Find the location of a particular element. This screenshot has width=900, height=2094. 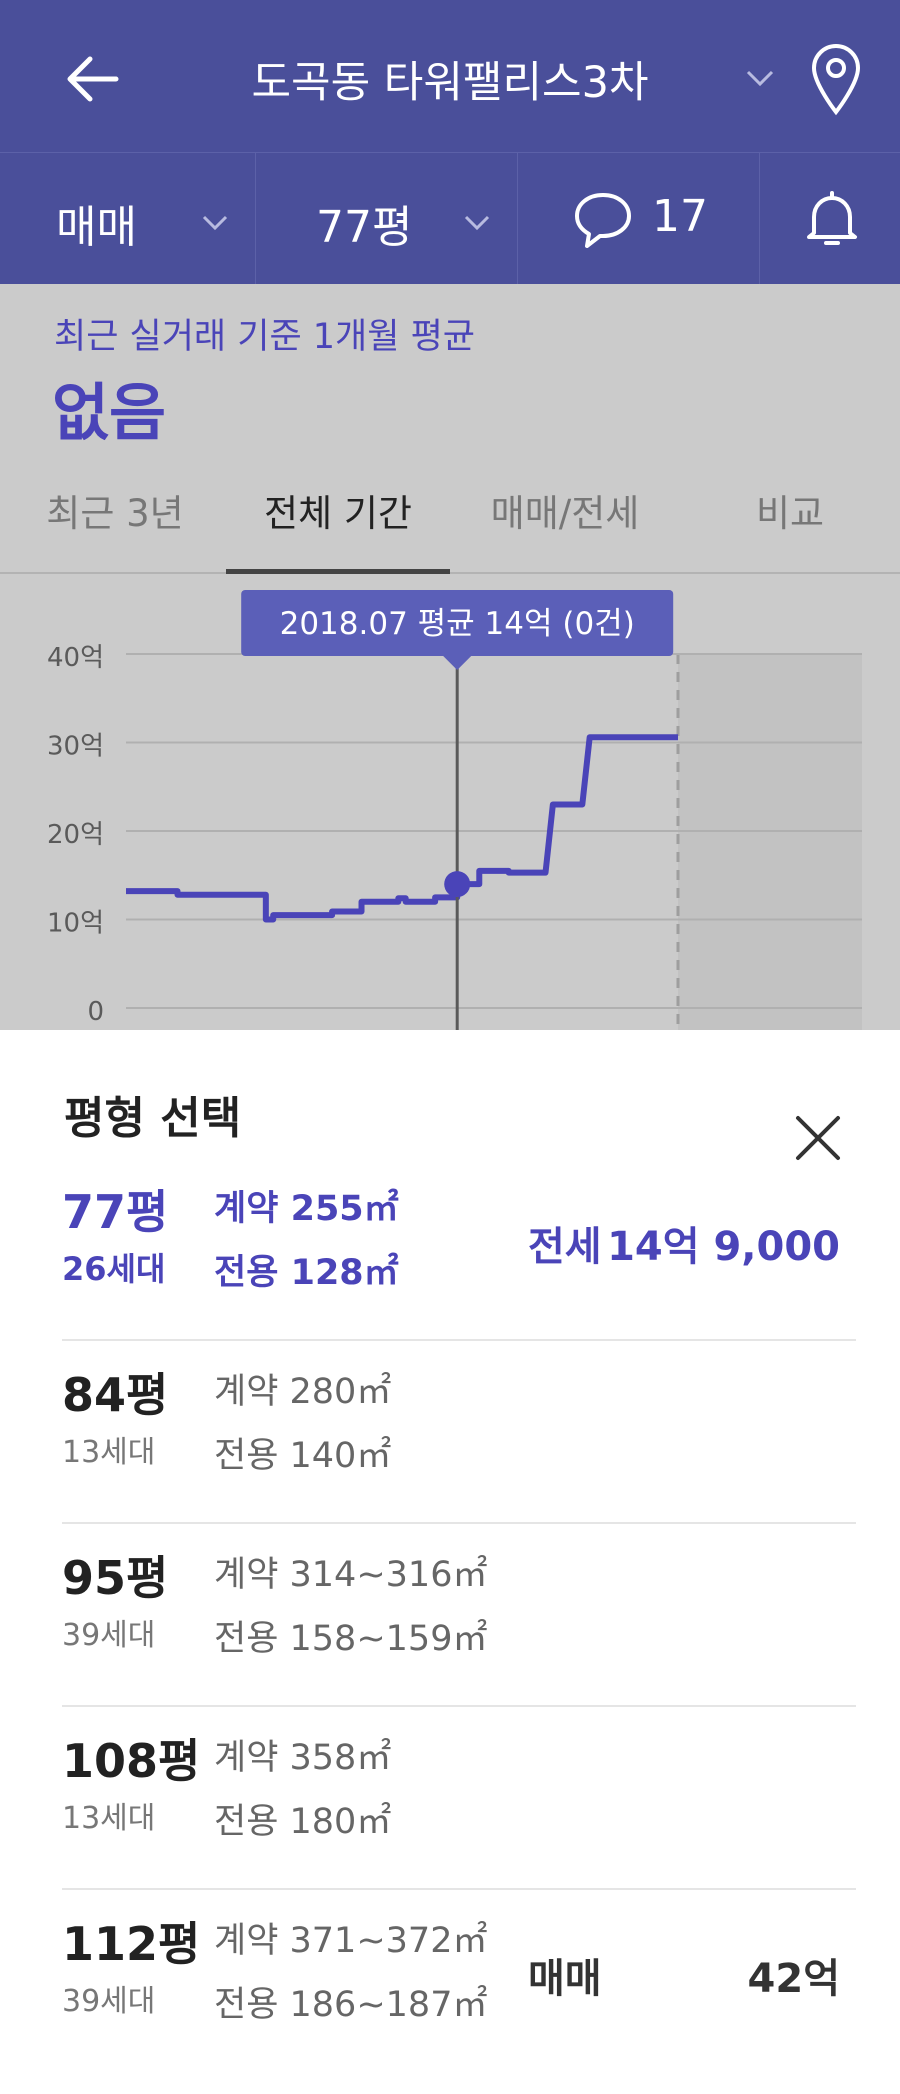

size-option-112: 112평 39세대 계약 371~372㎡ 전용 186~187㎡ 매매 42억 is located at coordinates (459, 1981).